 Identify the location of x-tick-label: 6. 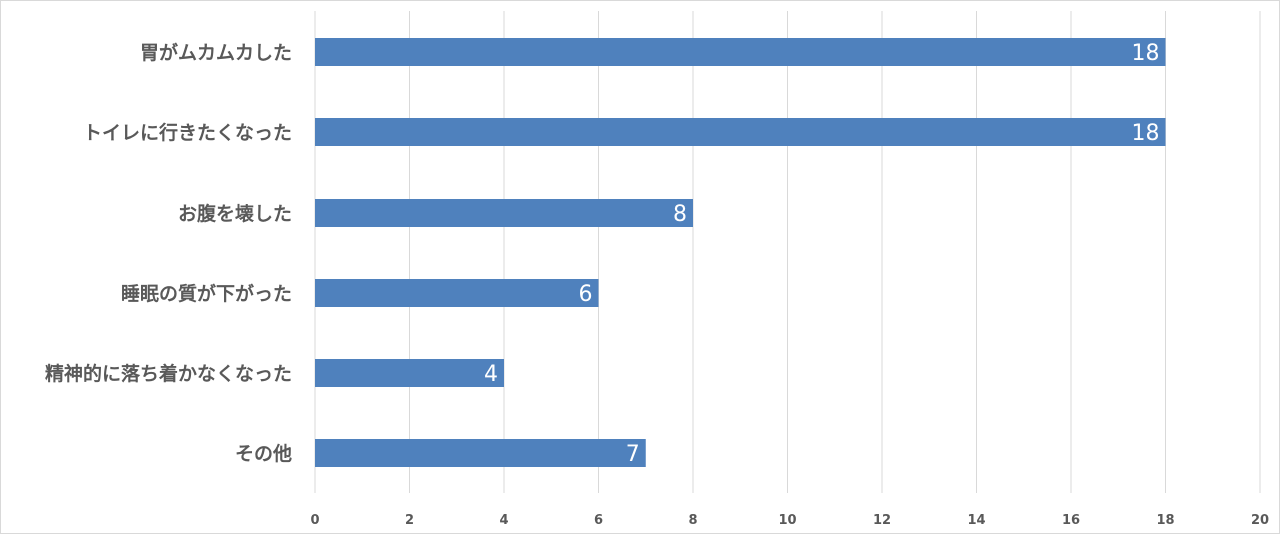
(598, 520).